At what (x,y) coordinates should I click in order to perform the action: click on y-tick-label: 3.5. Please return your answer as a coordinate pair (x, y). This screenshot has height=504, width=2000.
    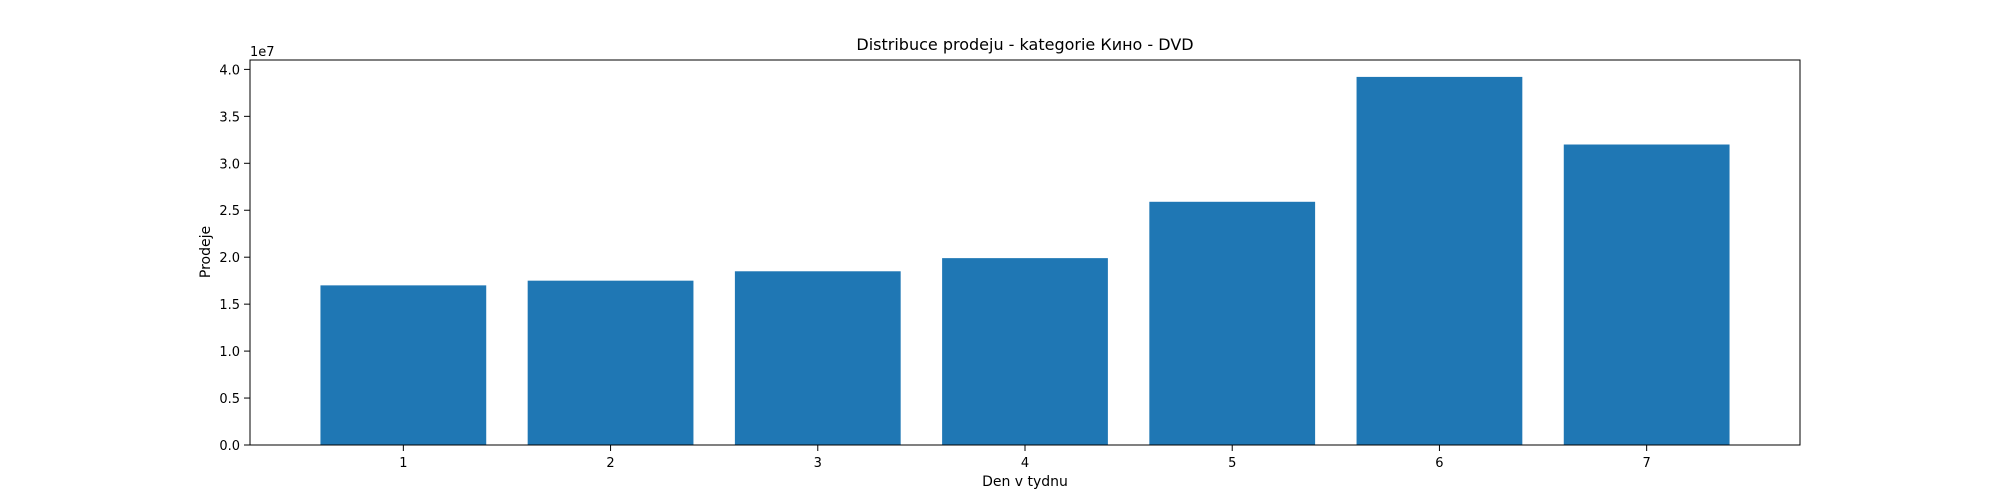
    Looking at the image, I should click on (229, 117).